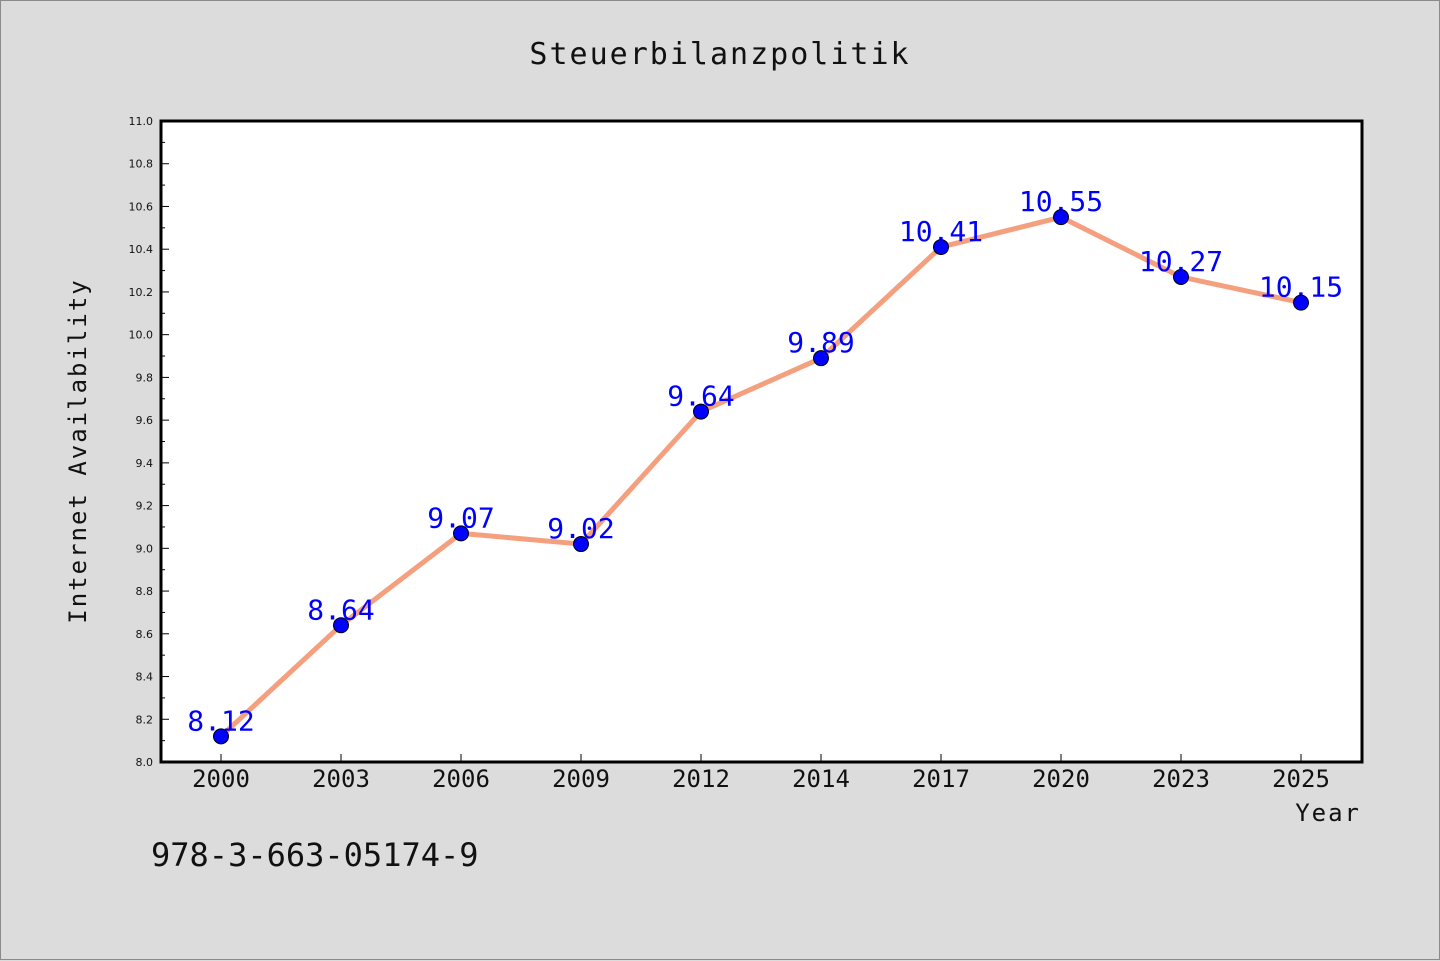 The height and width of the screenshot is (961, 1440). I want to click on y-tick-label: 9.6, so click(145, 420).